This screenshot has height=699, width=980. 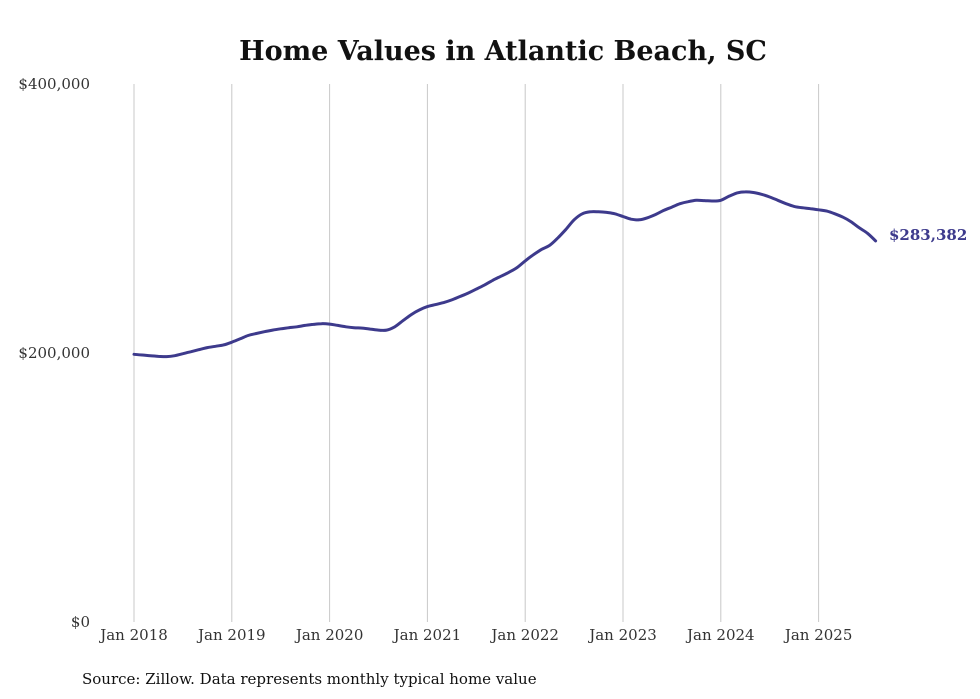 What do you see at coordinates (503, 51) in the screenshot?
I see `chart-title: Home Values in Atlantic Beach, SC` at bounding box center [503, 51].